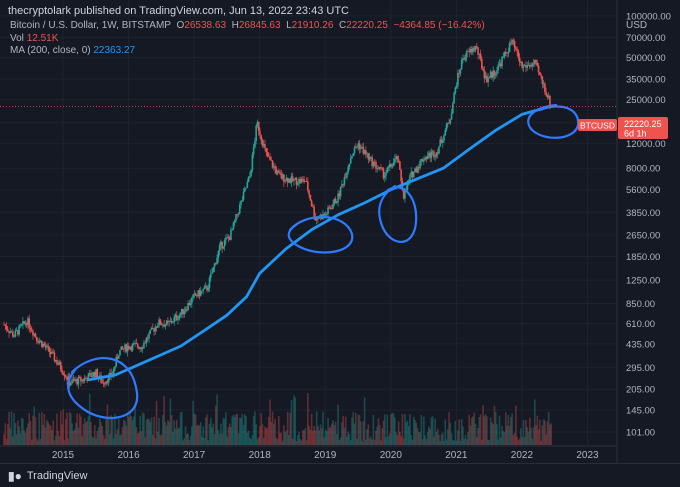  Describe the element at coordinates (42, 38) in the screenshot. I see `legend-volume: 12.51K` at that location.